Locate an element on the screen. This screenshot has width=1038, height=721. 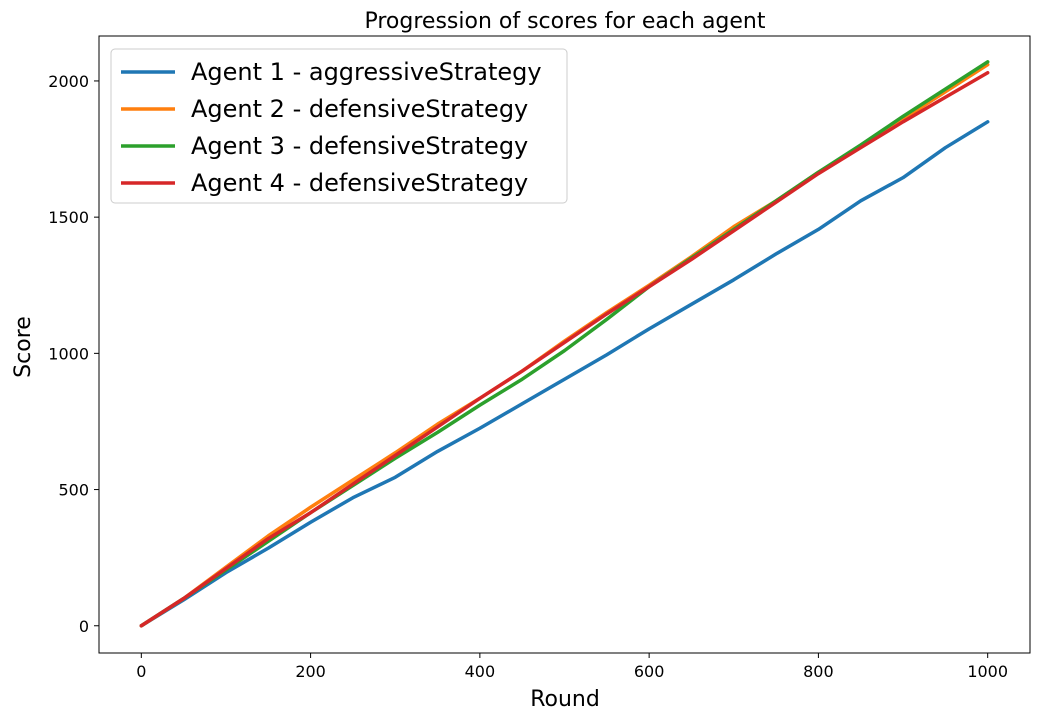
x-tick-label: 400 is located at coordinates (480, 671).